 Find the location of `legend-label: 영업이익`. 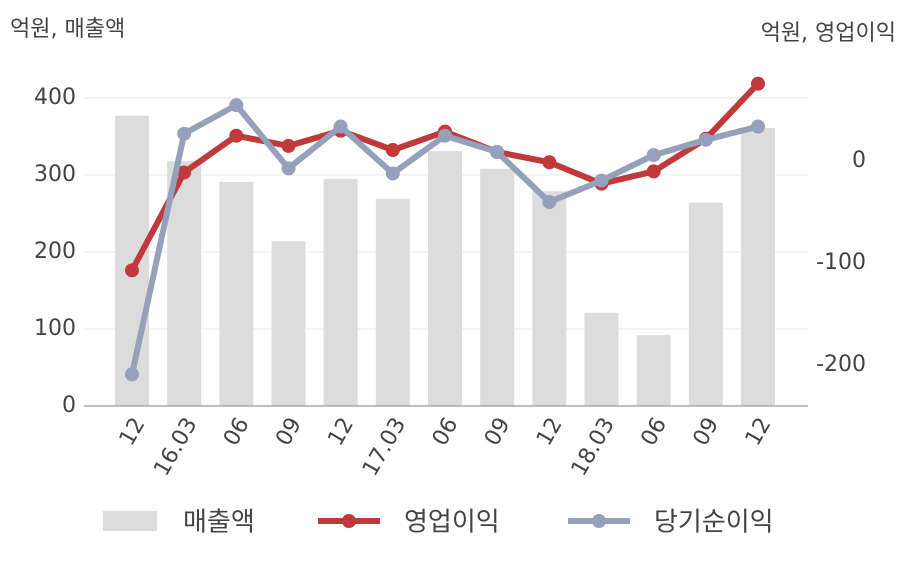

legend-label: 영업이익 is located at coordinates (452, 523).